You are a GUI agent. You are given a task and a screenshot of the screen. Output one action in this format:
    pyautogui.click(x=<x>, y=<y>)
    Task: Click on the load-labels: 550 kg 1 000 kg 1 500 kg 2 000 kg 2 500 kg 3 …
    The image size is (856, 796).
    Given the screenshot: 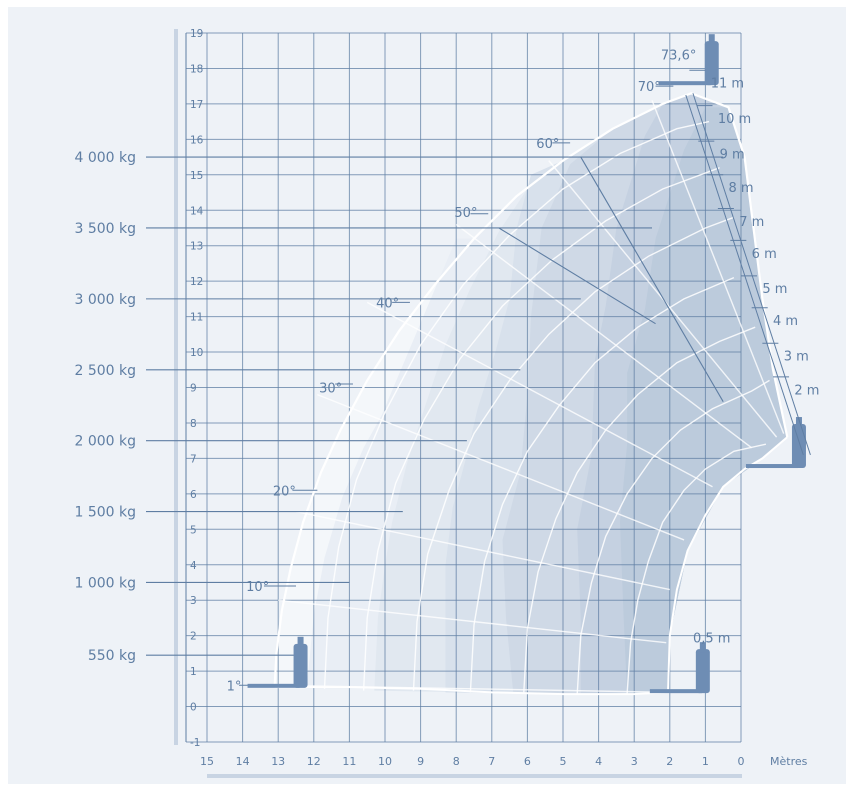 What is the action you would take?
    pyautogui.click(x=105, y=407)
    